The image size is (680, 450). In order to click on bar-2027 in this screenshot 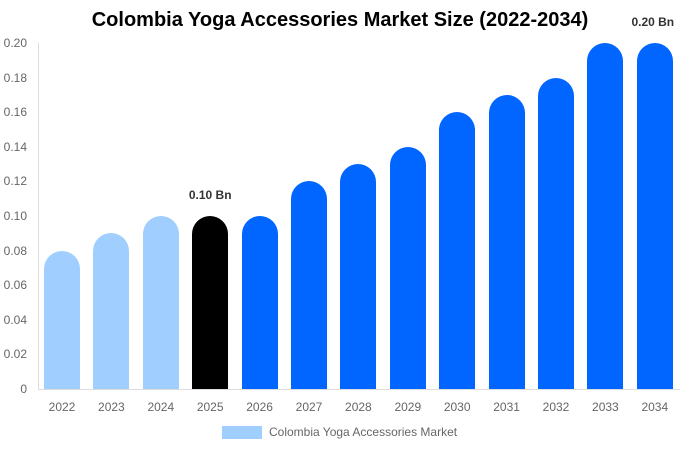, I will do `click(309, 285)`.